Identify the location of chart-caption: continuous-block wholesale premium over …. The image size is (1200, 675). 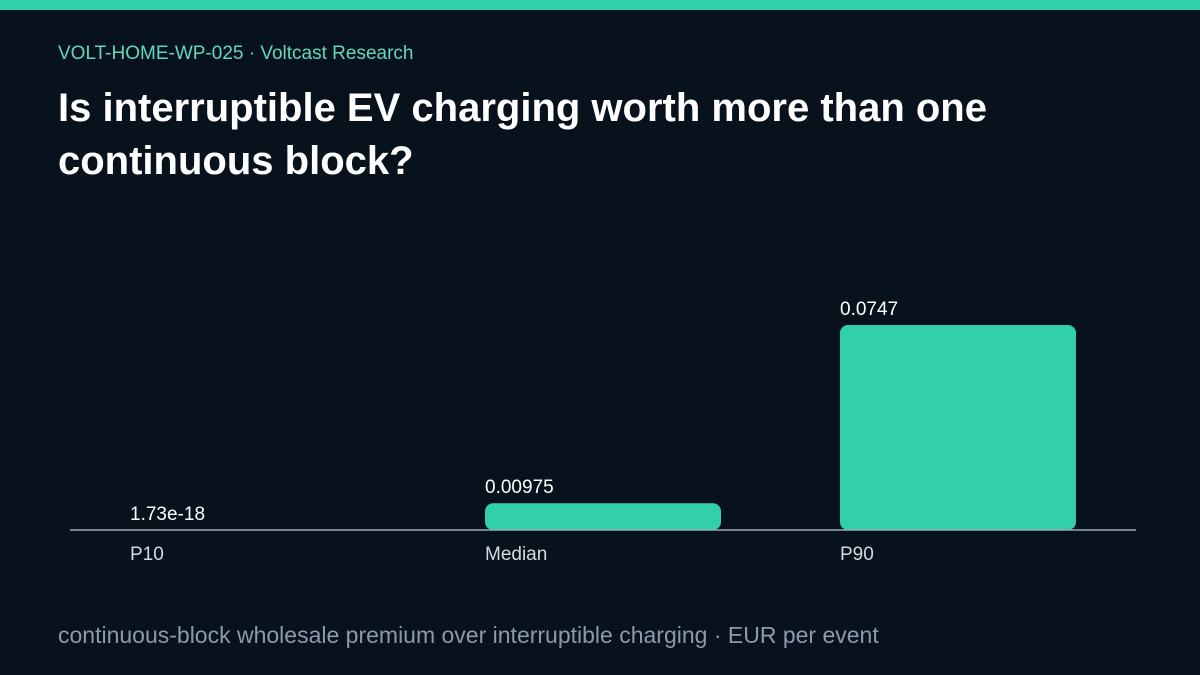
(468, 635).